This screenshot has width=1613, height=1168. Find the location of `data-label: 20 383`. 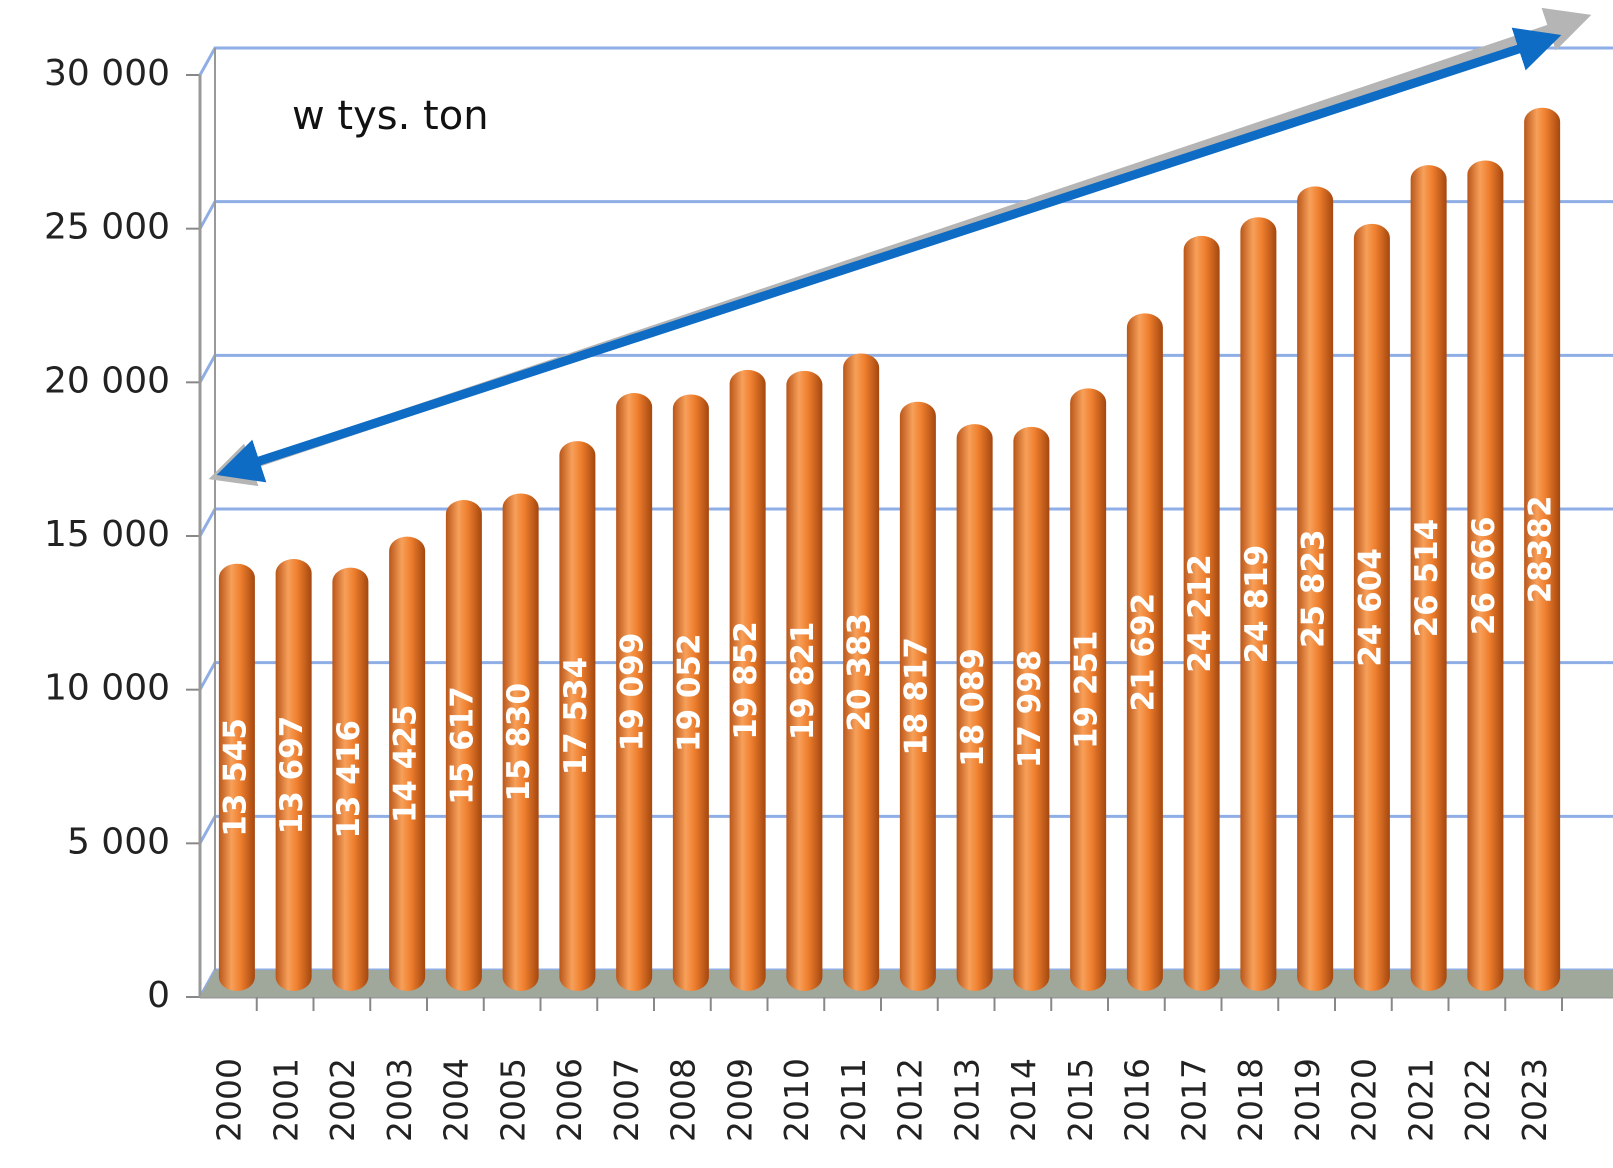

data-label: 20 383 is located at coordinates (860, 672).